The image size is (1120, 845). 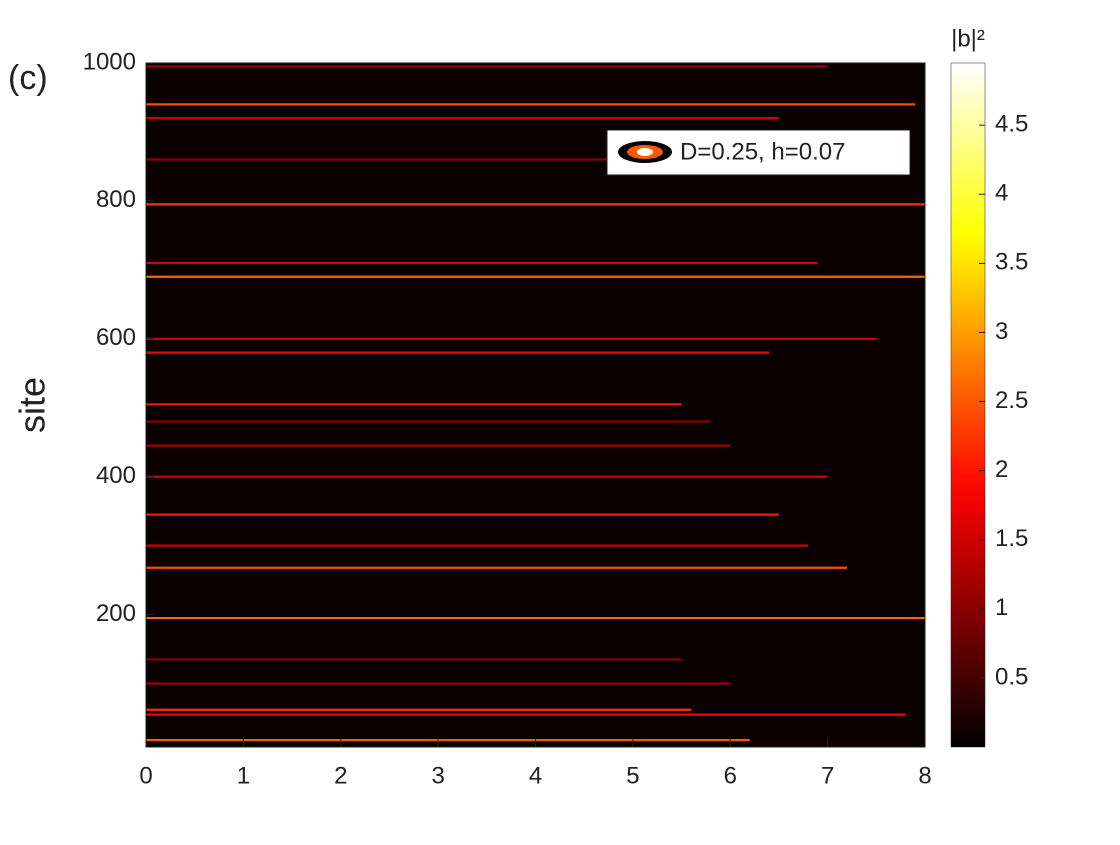 What do you see at coordinates (968, 38) in the screenshot?
I see `colorbar-label: |b|²` at bounding box center [968, 38].